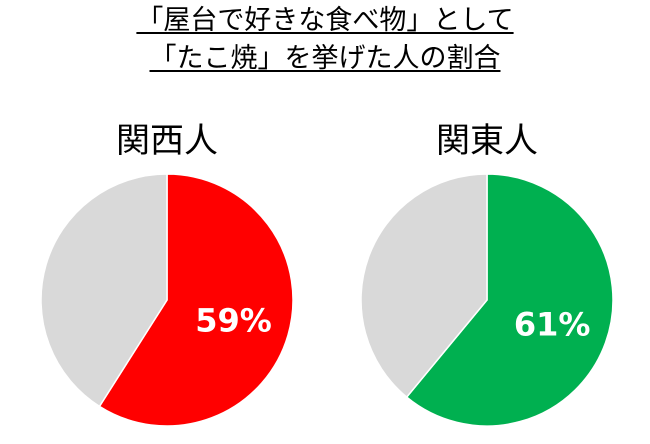  I want to click on title-text-1: 「屋台で好きな食べ物」として, so click(325, 20).